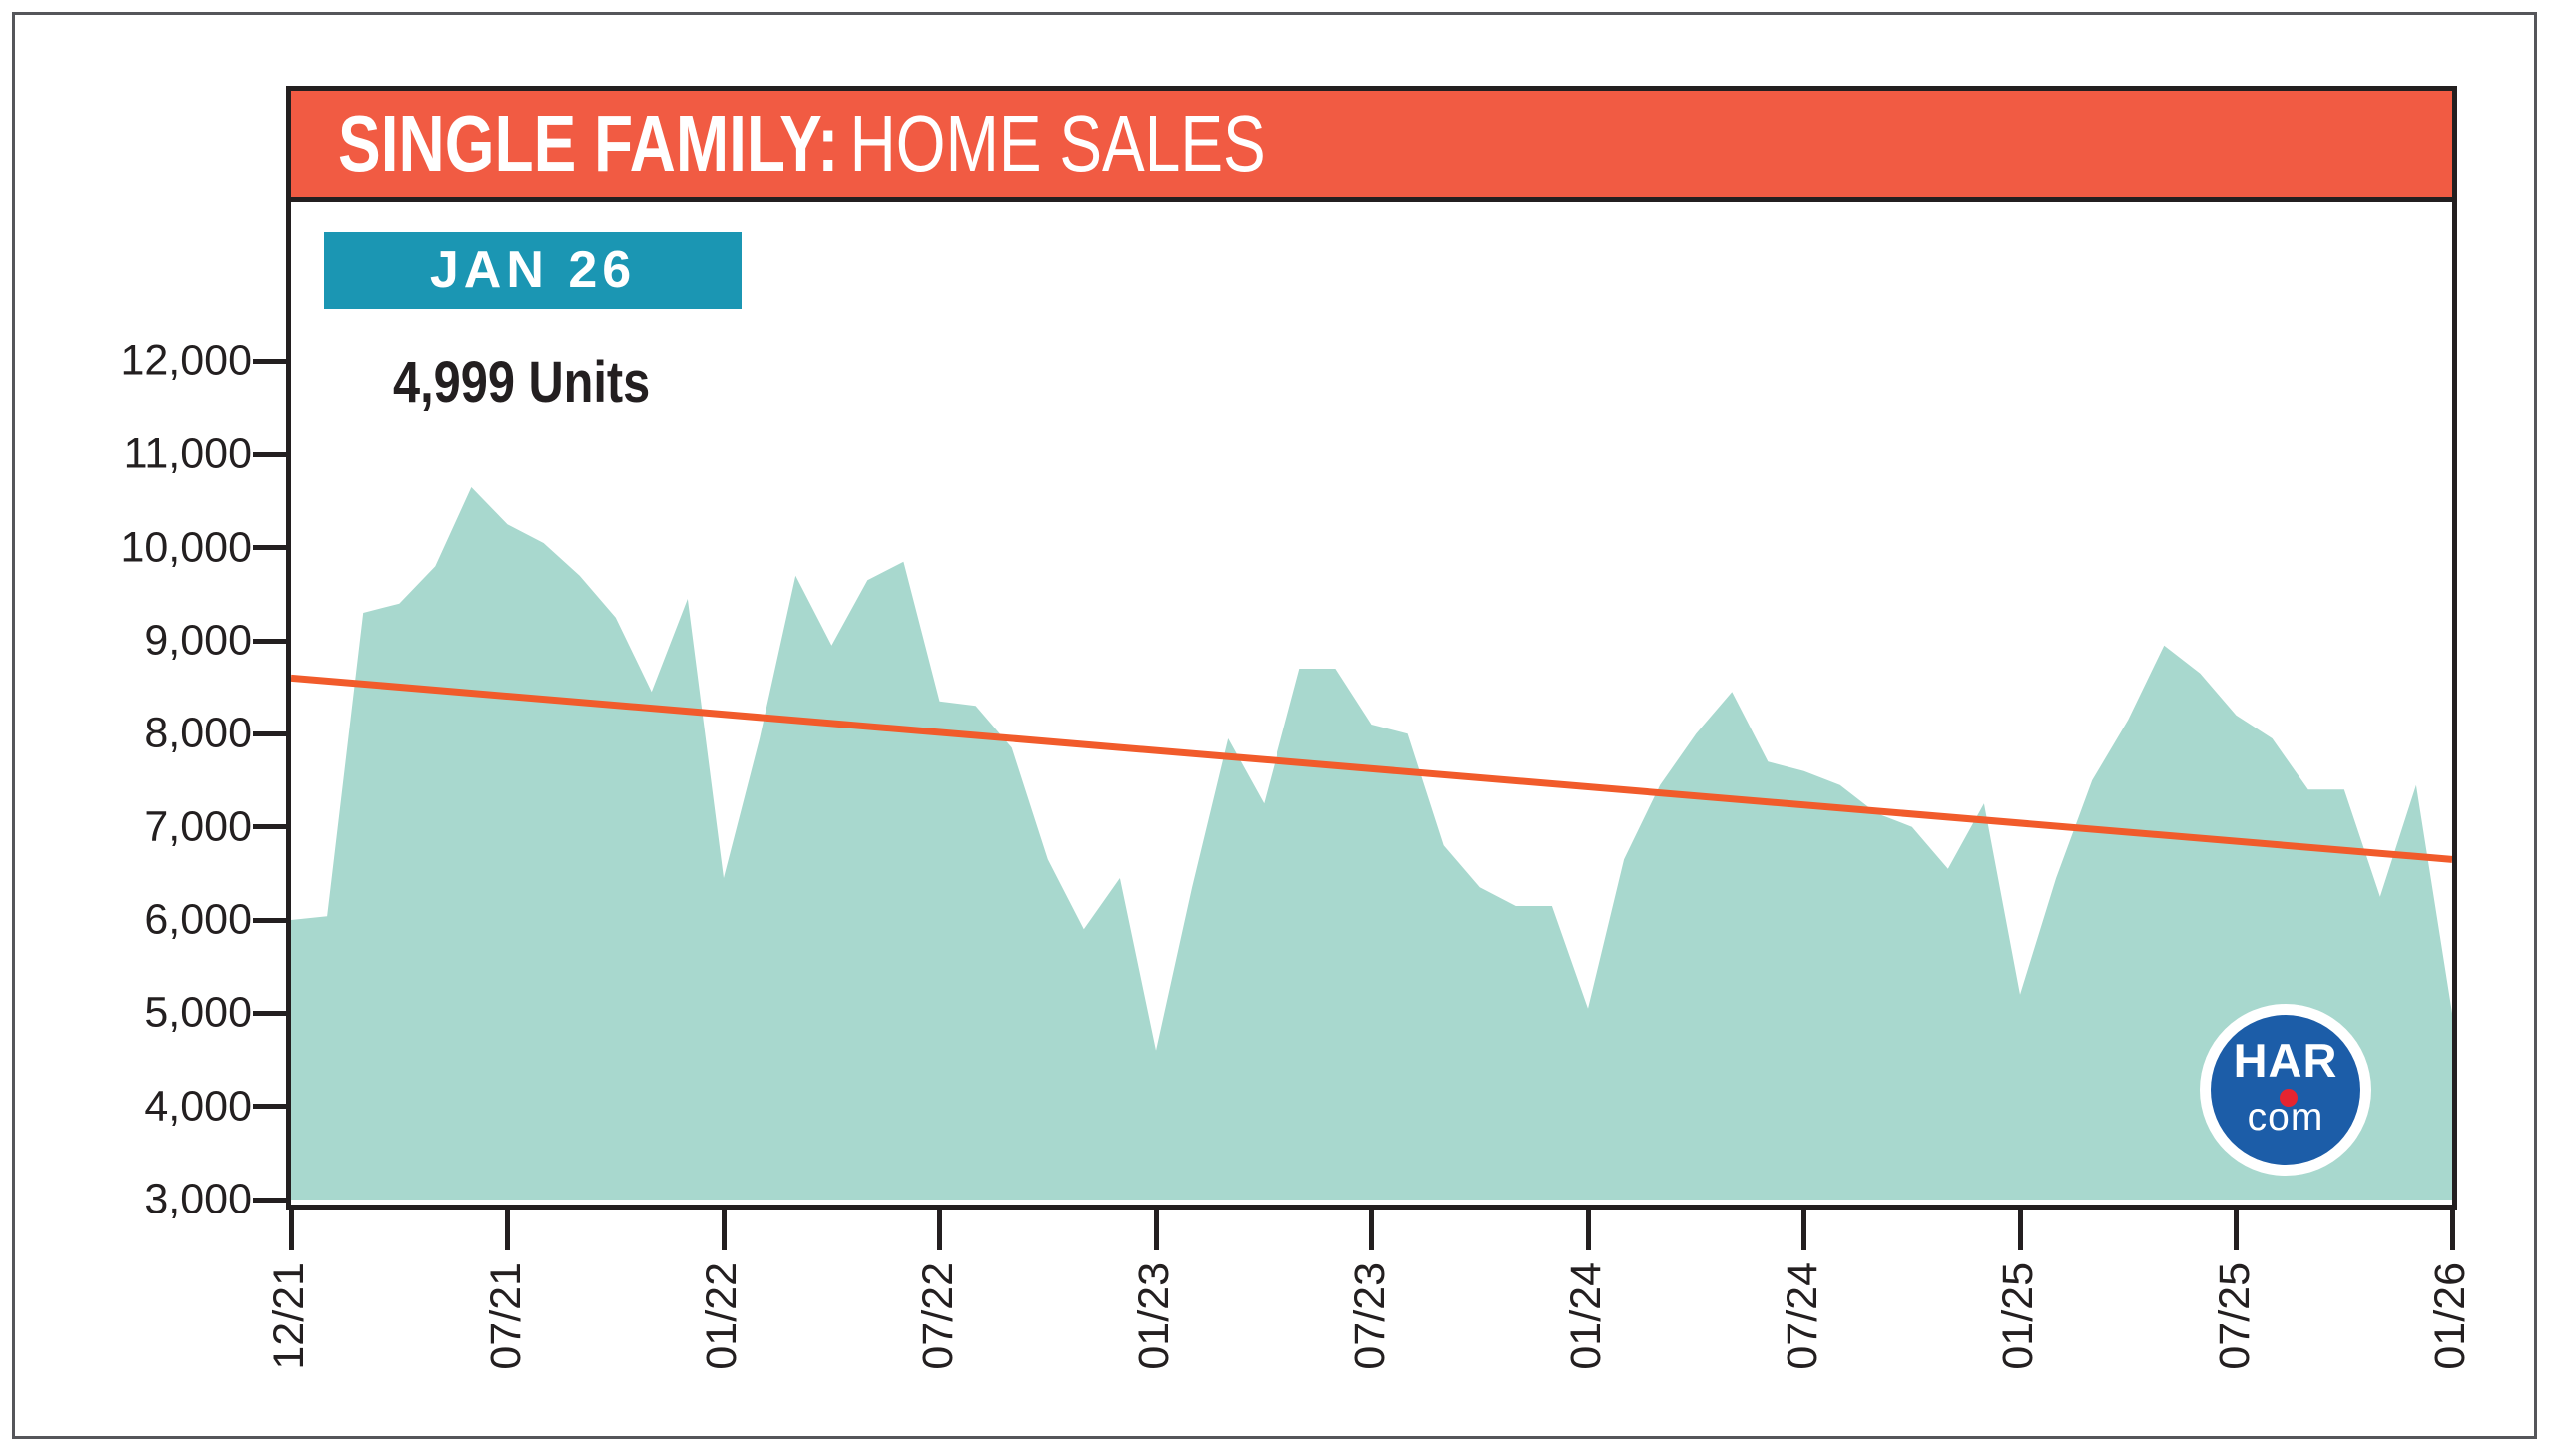 Image resolution: width=2555 pixels, height=1456 pixels. I want to click on har-logo-text-har: HAR, so click(2285, 1060).